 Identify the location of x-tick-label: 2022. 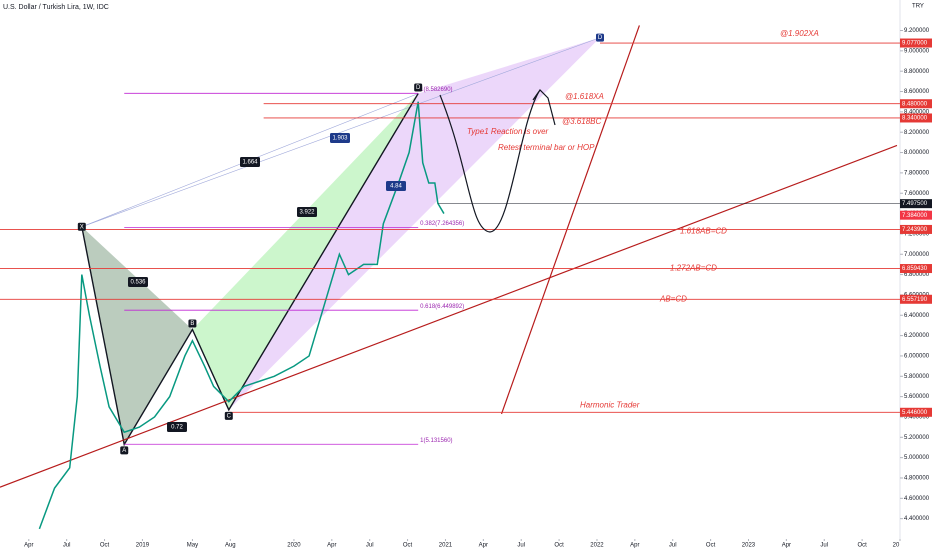
(597, 546).